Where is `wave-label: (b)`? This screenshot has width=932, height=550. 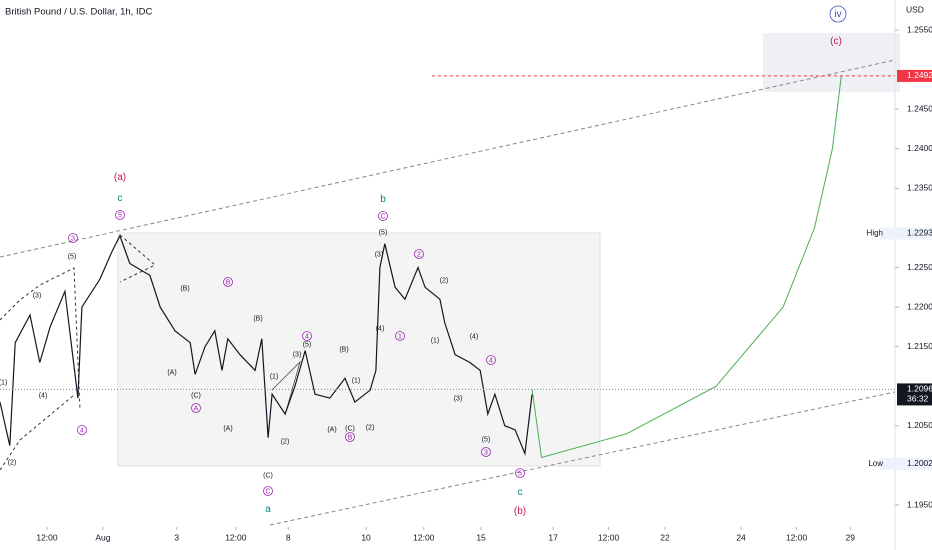 wave-label: (b) is located at coordinates (520, 511).